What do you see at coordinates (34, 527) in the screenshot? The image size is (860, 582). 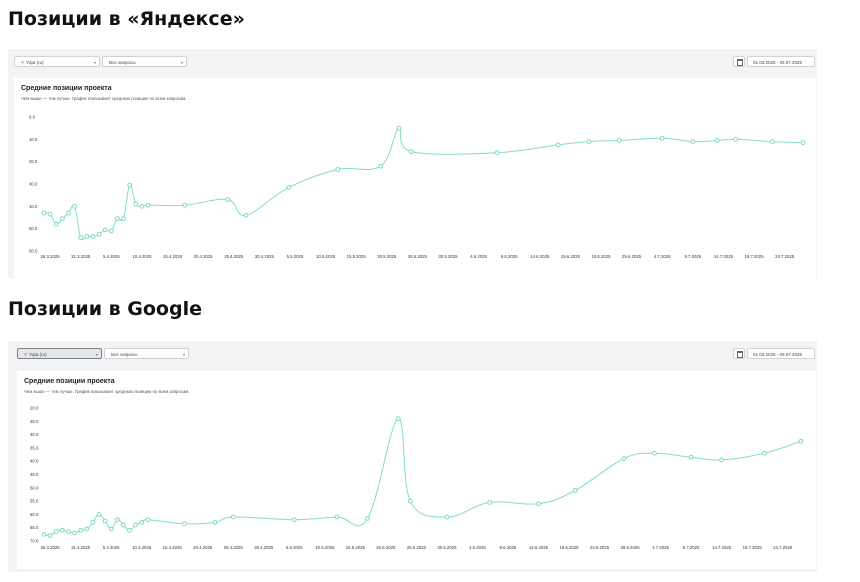 I see `y-tick-label: 65.0` at bounding box center [34, 527].